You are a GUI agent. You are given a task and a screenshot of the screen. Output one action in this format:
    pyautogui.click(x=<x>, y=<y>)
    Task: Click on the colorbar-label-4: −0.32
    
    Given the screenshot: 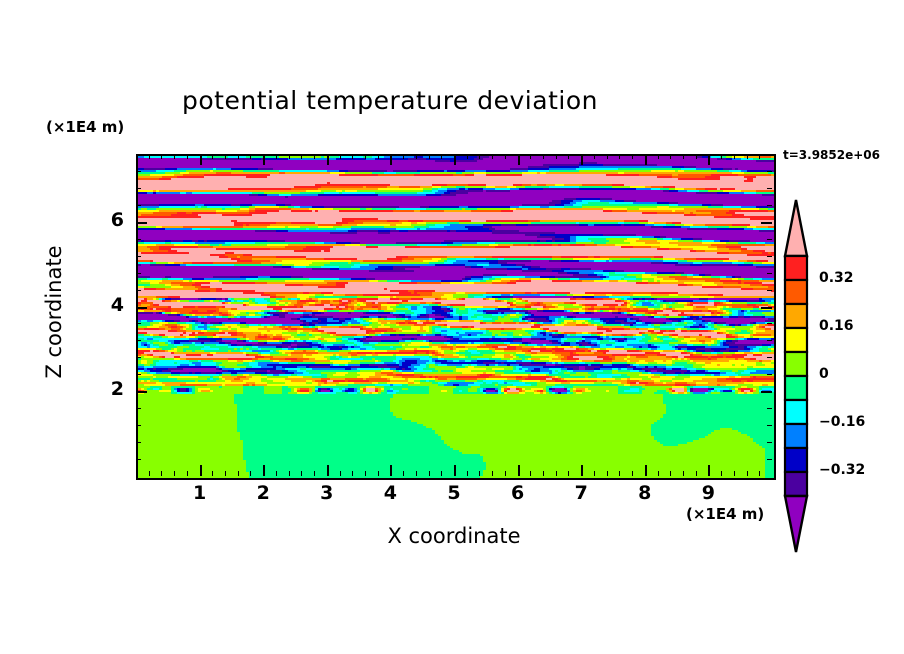 What is the action you would take?
    pyautogui.click(x=842, y=470)
    